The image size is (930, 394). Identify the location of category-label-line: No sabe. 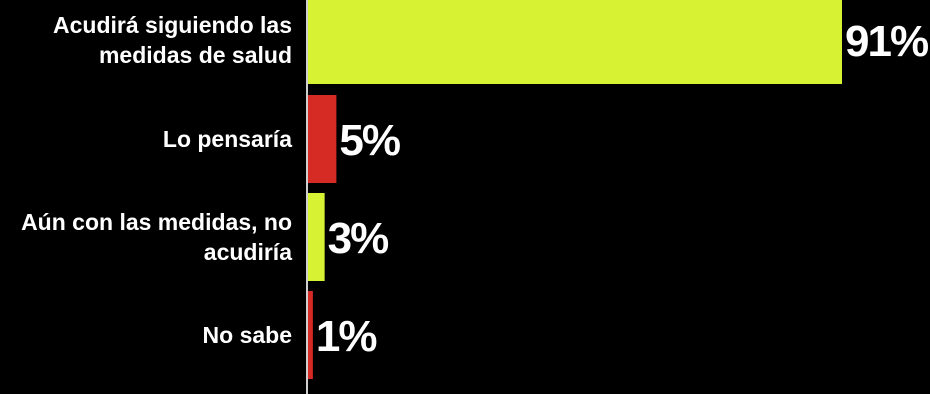
(247, 335).